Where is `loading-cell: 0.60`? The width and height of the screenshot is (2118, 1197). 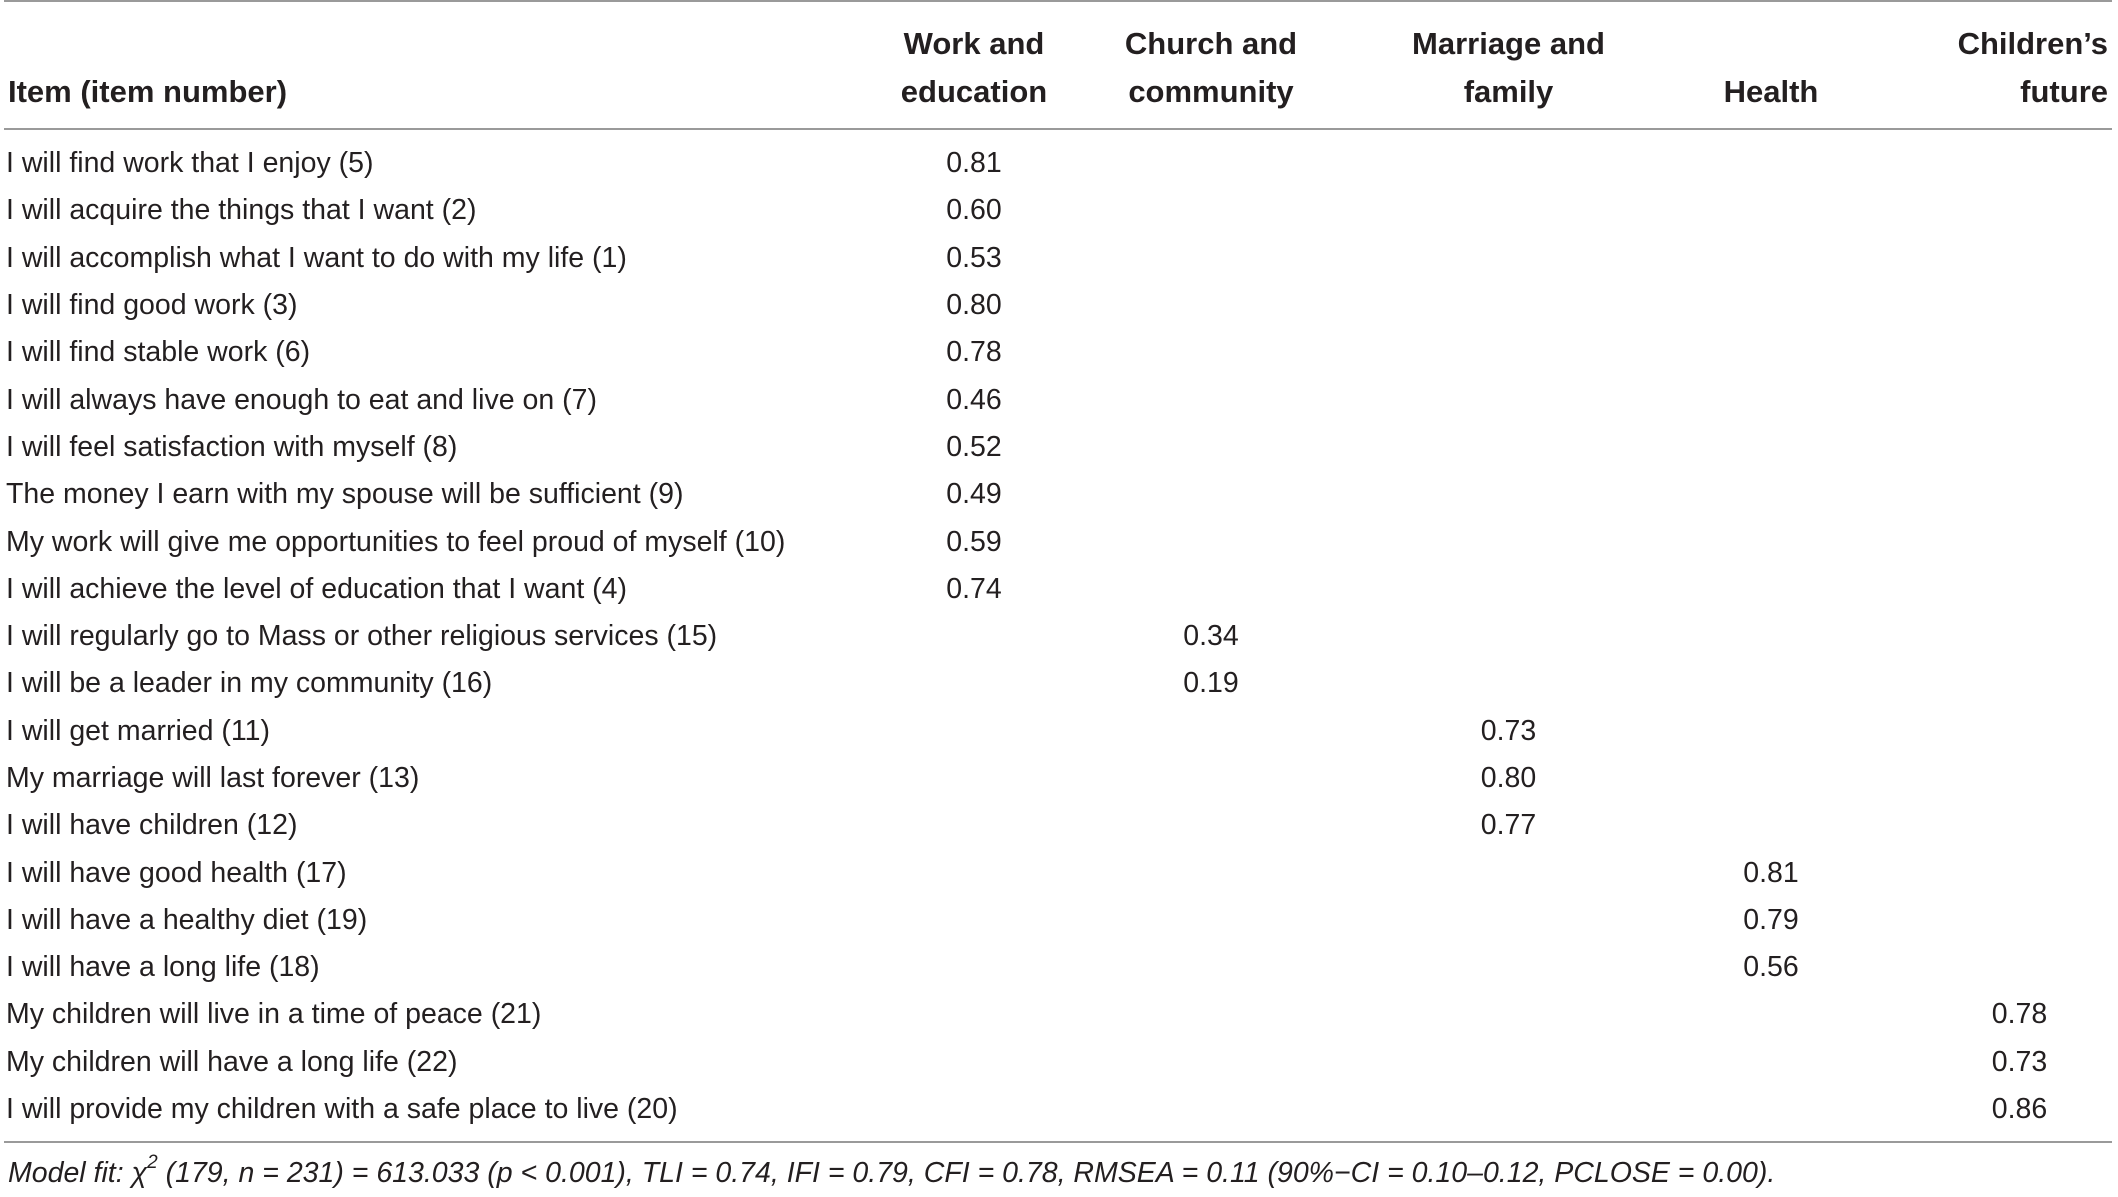
loading-cell: 0.60 is located at coordinates (974, 210).